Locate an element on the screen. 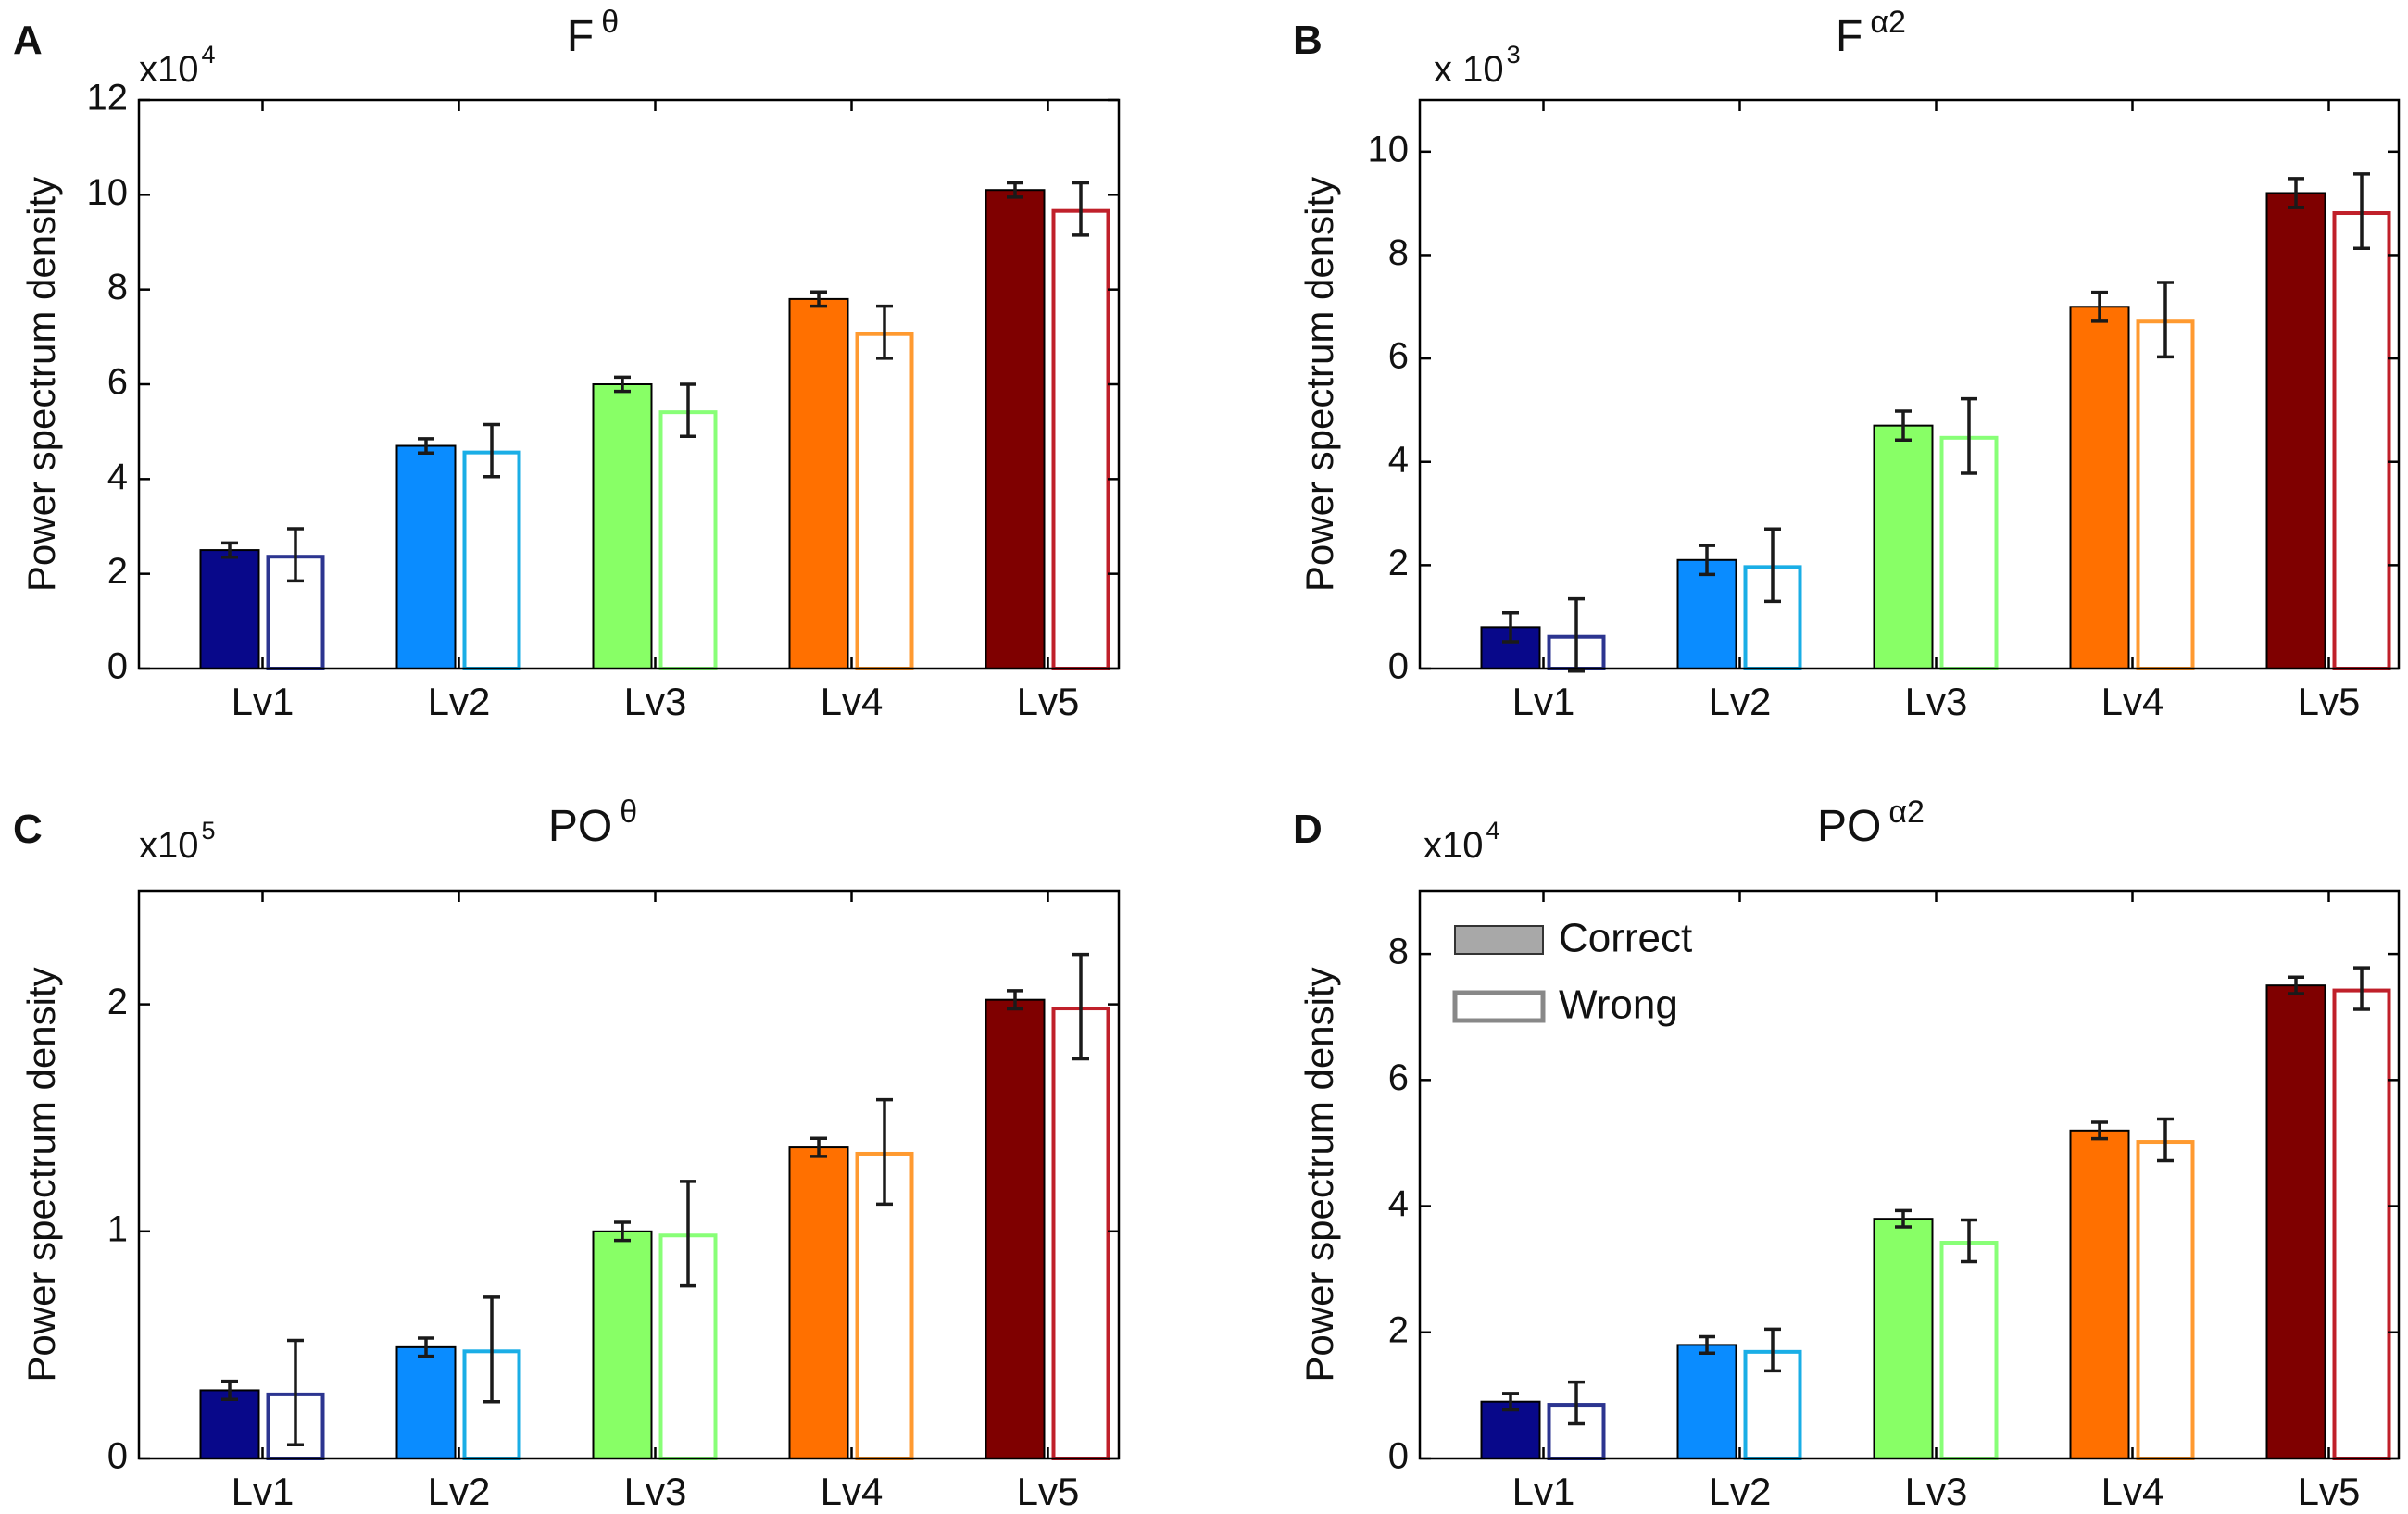 The image size is (2408, 1514). legend-swatch-correct is located at coordinates (1499, 940).